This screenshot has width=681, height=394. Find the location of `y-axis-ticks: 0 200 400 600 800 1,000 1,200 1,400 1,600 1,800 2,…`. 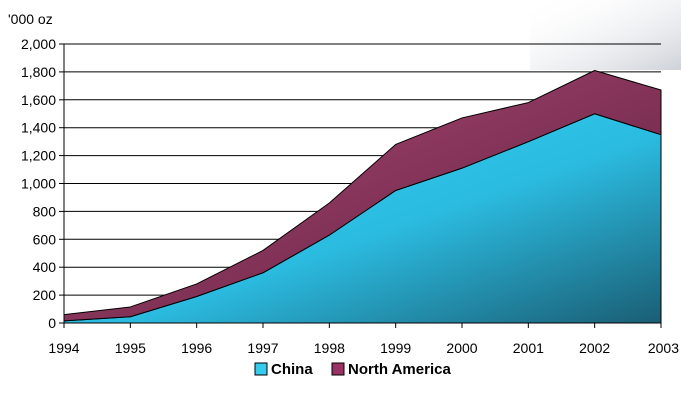

y-axis-ticks: 0 200 400 600 800 1,000 1,200 1,400 1,600 1,800 2,… is located at coordinates (42, 183).